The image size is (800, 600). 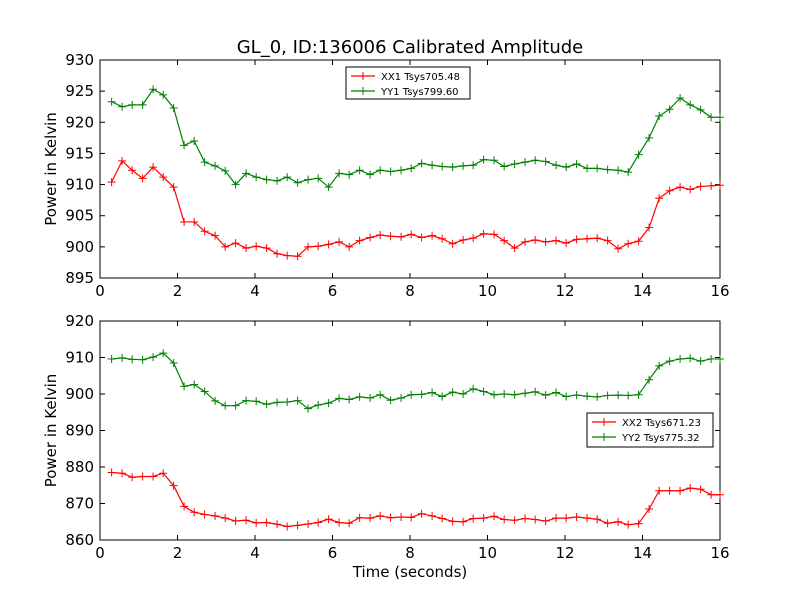 I want to click on legend-marker, so click(x=363, y=76).